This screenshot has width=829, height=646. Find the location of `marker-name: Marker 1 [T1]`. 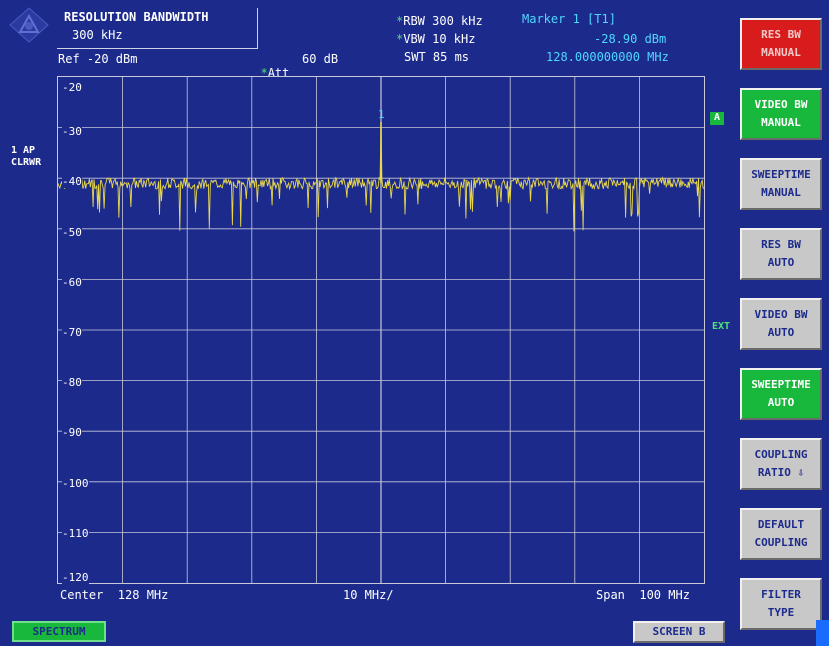

marker-name: Marker 1 [T1] is located at coordinates (569, 19).